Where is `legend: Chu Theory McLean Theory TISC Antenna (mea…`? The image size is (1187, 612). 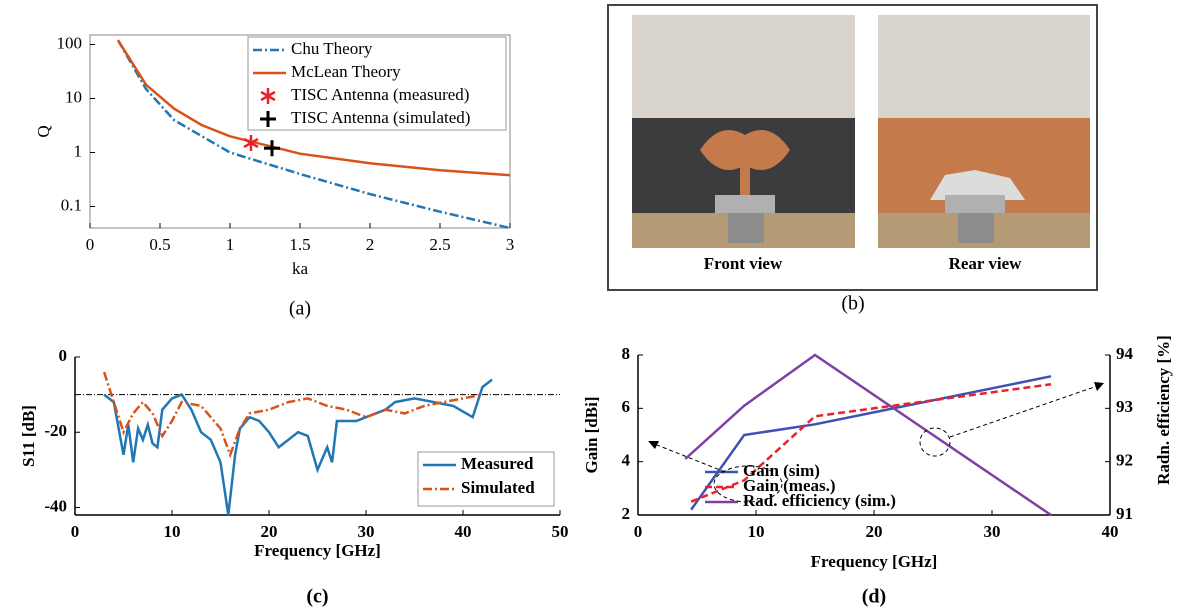 legend: Chu Theory McLean Theory TISC Antenna (mea… is located at coordinates (377, 83).